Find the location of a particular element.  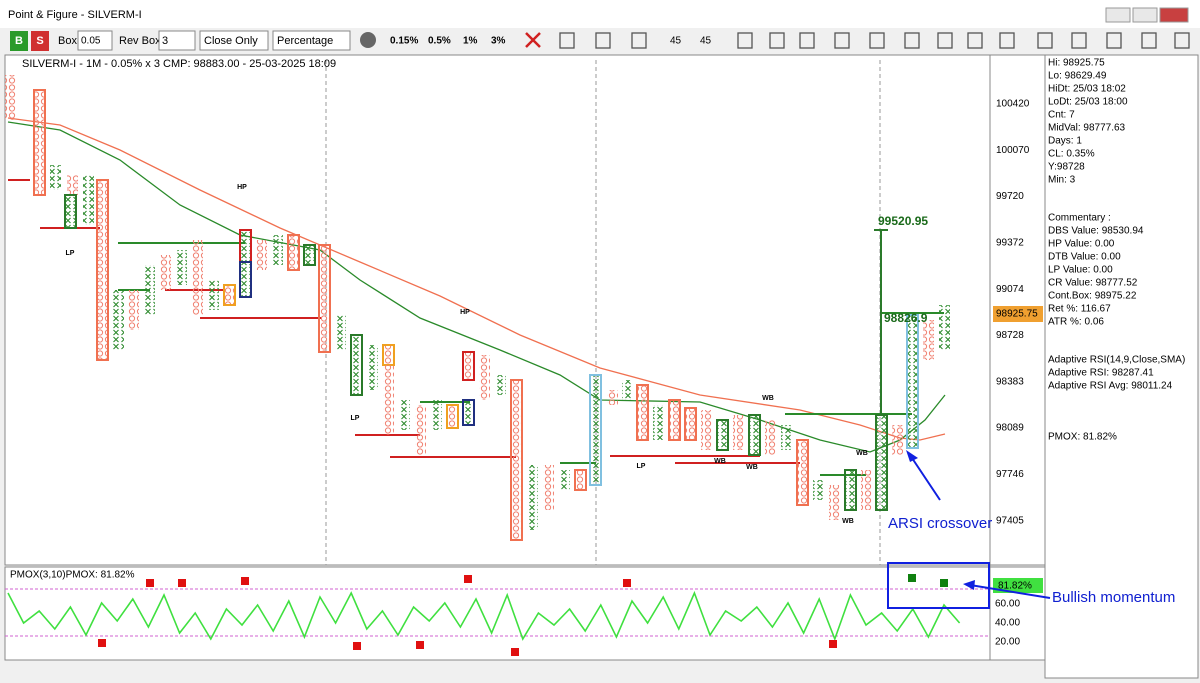

price-mode-select is located at coordinates (234, 40).